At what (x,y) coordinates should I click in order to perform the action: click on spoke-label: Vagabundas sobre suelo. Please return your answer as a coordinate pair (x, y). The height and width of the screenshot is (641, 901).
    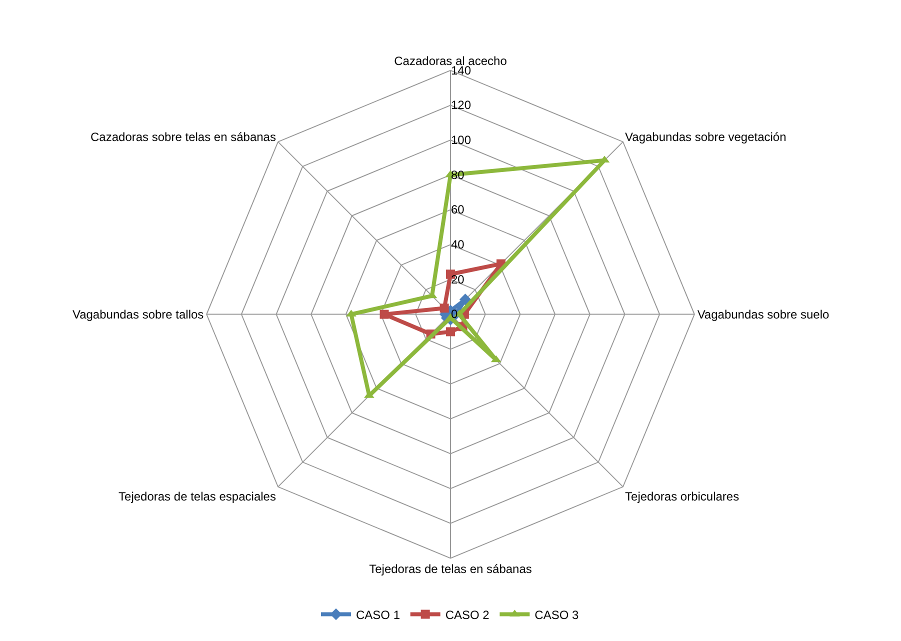
    Looking at the image, I should click on (763, 315).